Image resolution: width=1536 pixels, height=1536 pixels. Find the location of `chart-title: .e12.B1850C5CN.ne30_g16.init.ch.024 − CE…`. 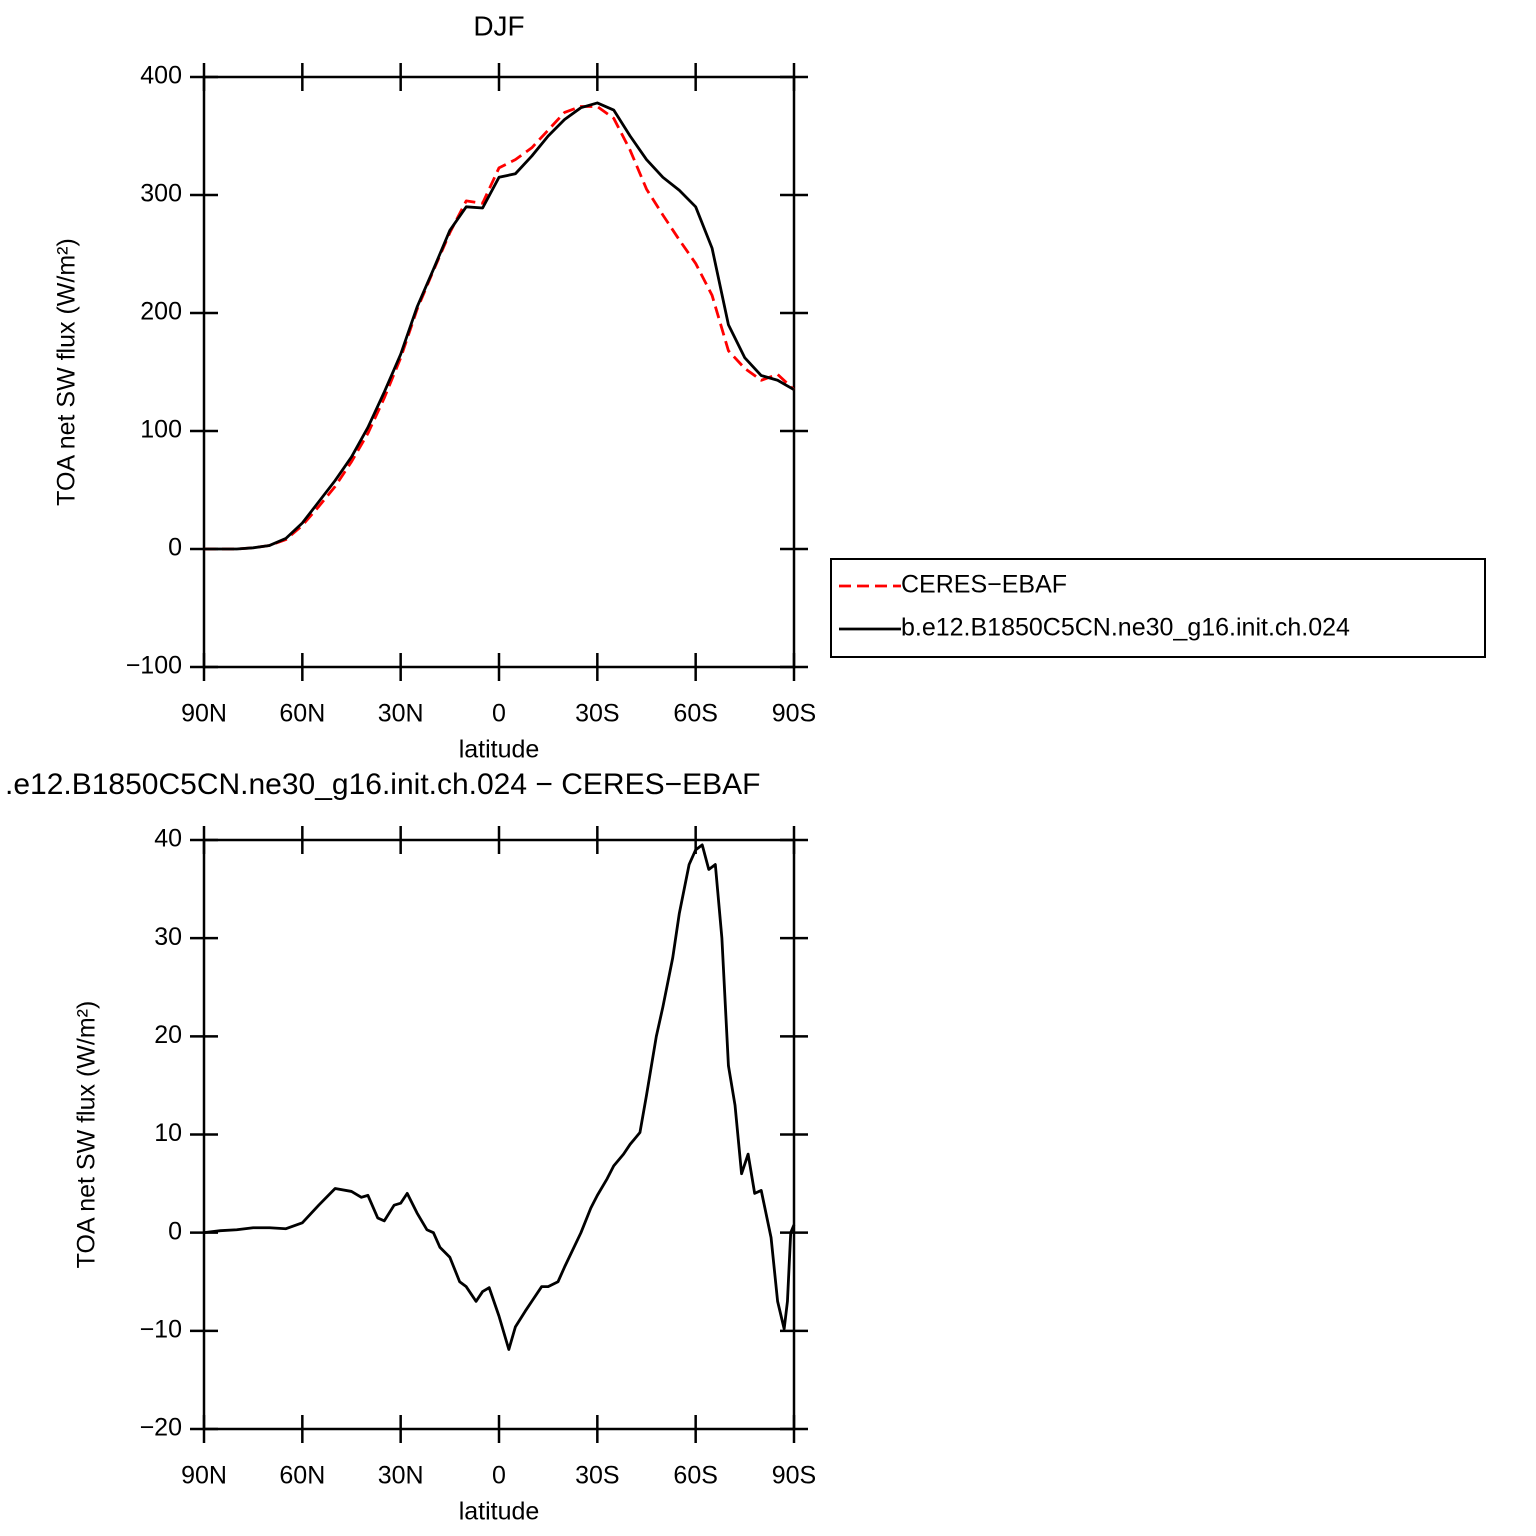

chart-title: .e12.B1850C5CN.ne30_g16.init.ch.024 − CE… is located at coordinates (382, 784).